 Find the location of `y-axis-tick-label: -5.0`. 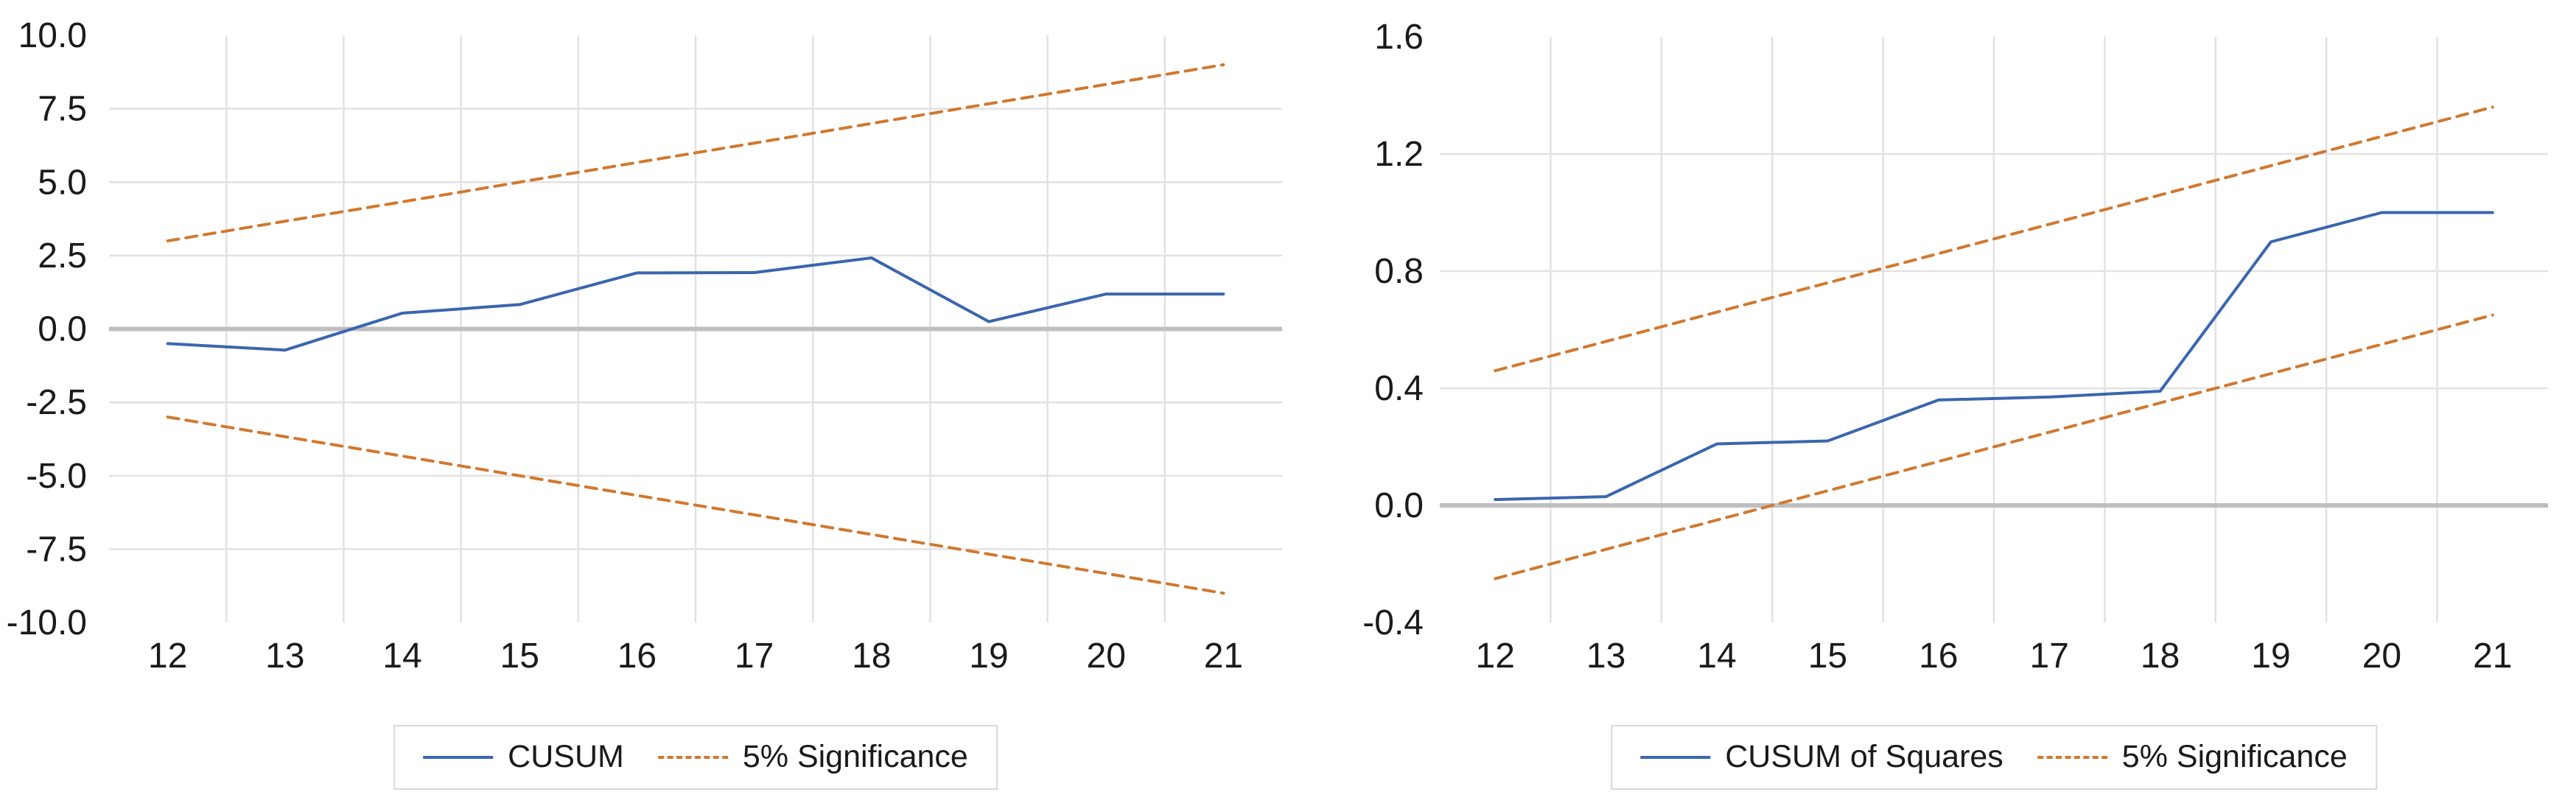

y-axis-tick-label: -5.0 is located at coordinates (56, 476).